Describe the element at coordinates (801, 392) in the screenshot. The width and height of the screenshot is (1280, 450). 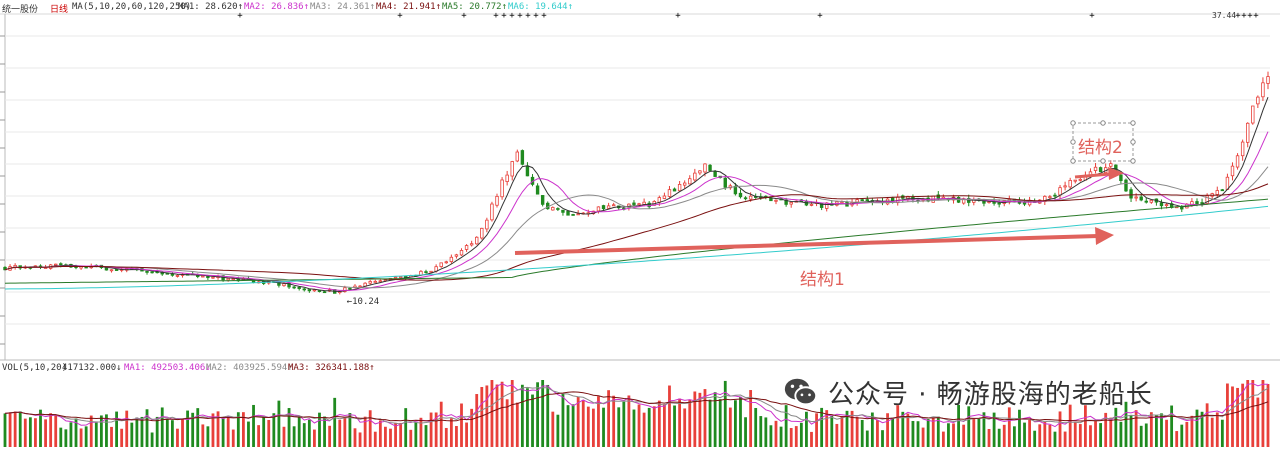
I see `wechat-icon` at that location.